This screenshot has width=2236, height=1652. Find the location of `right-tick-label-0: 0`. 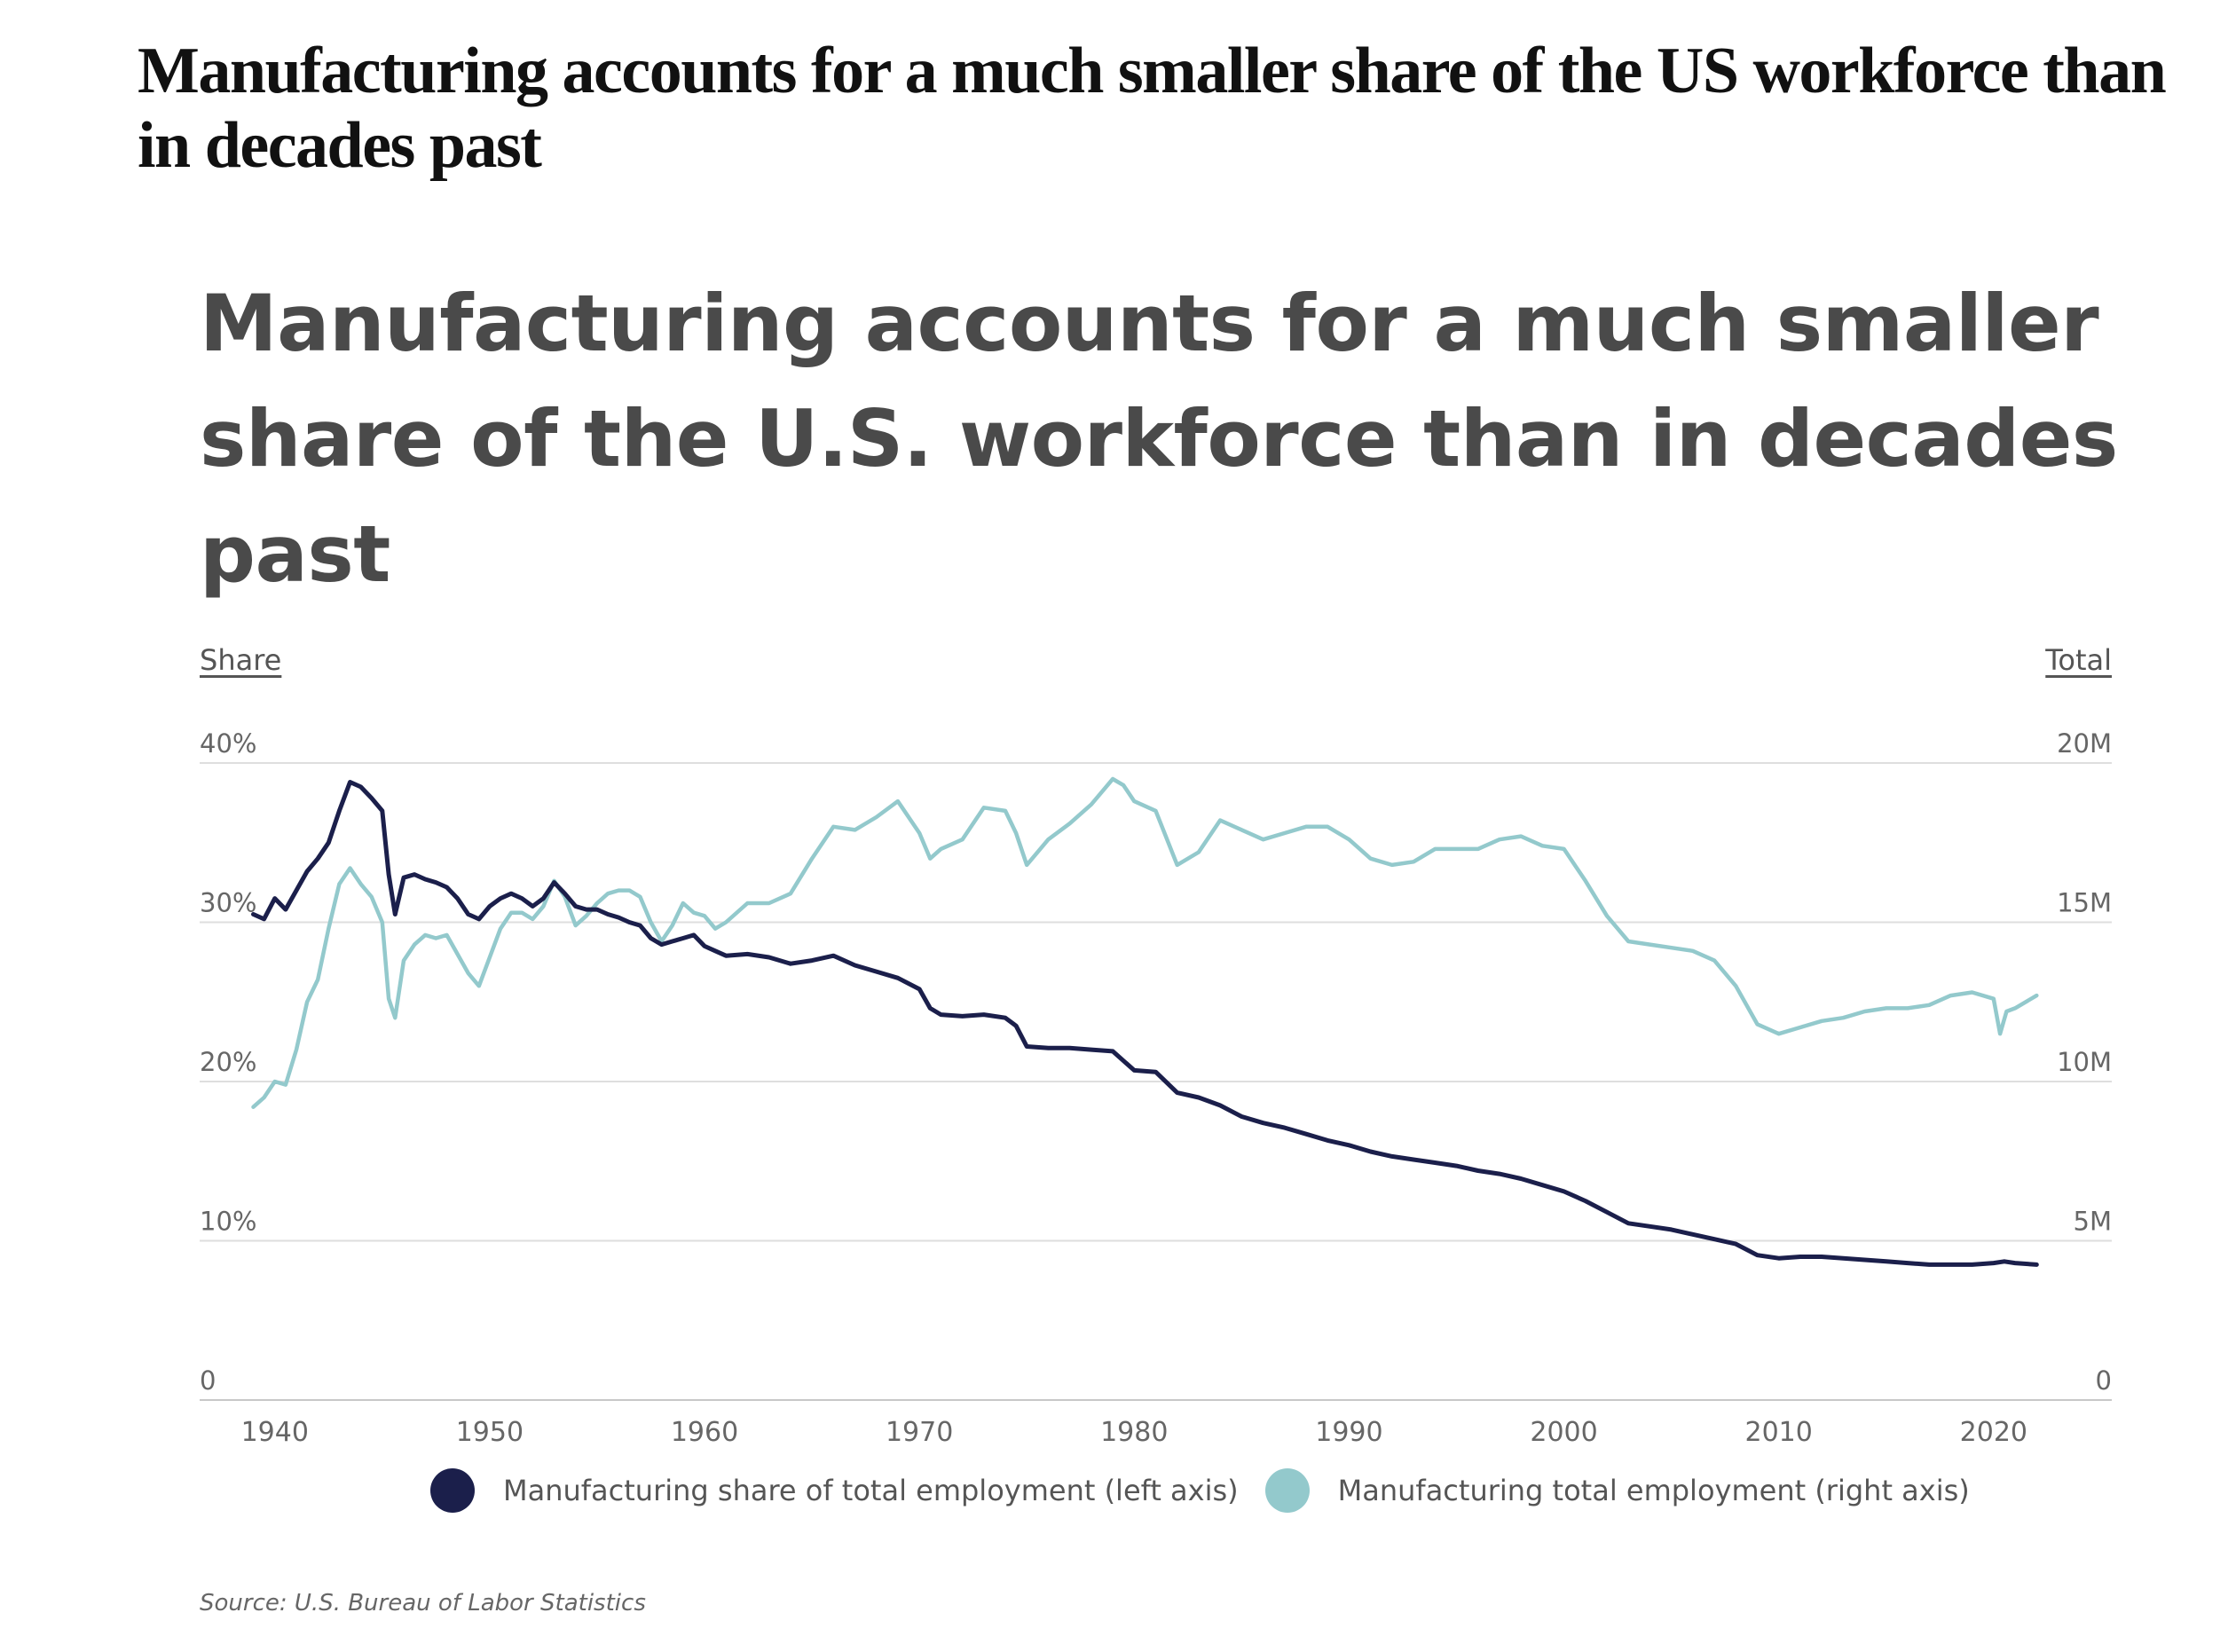

right-tick-label-0: 0 is located at coordinates (2104, 1380).